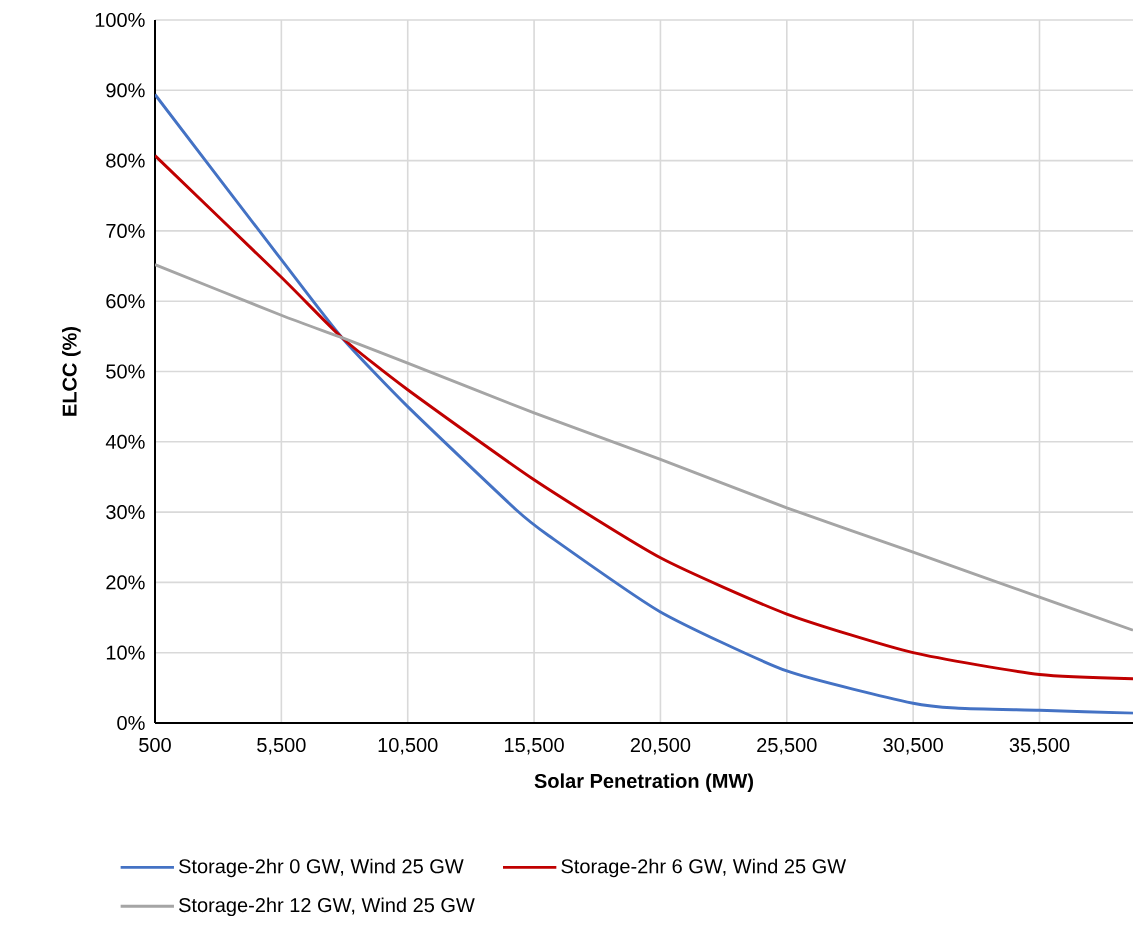 The image size is (1133, 944). What do you see at coordinates (120, 20) in the screenshot?
I see `y-tick-label: 100%` at bounding box center [120, 20].